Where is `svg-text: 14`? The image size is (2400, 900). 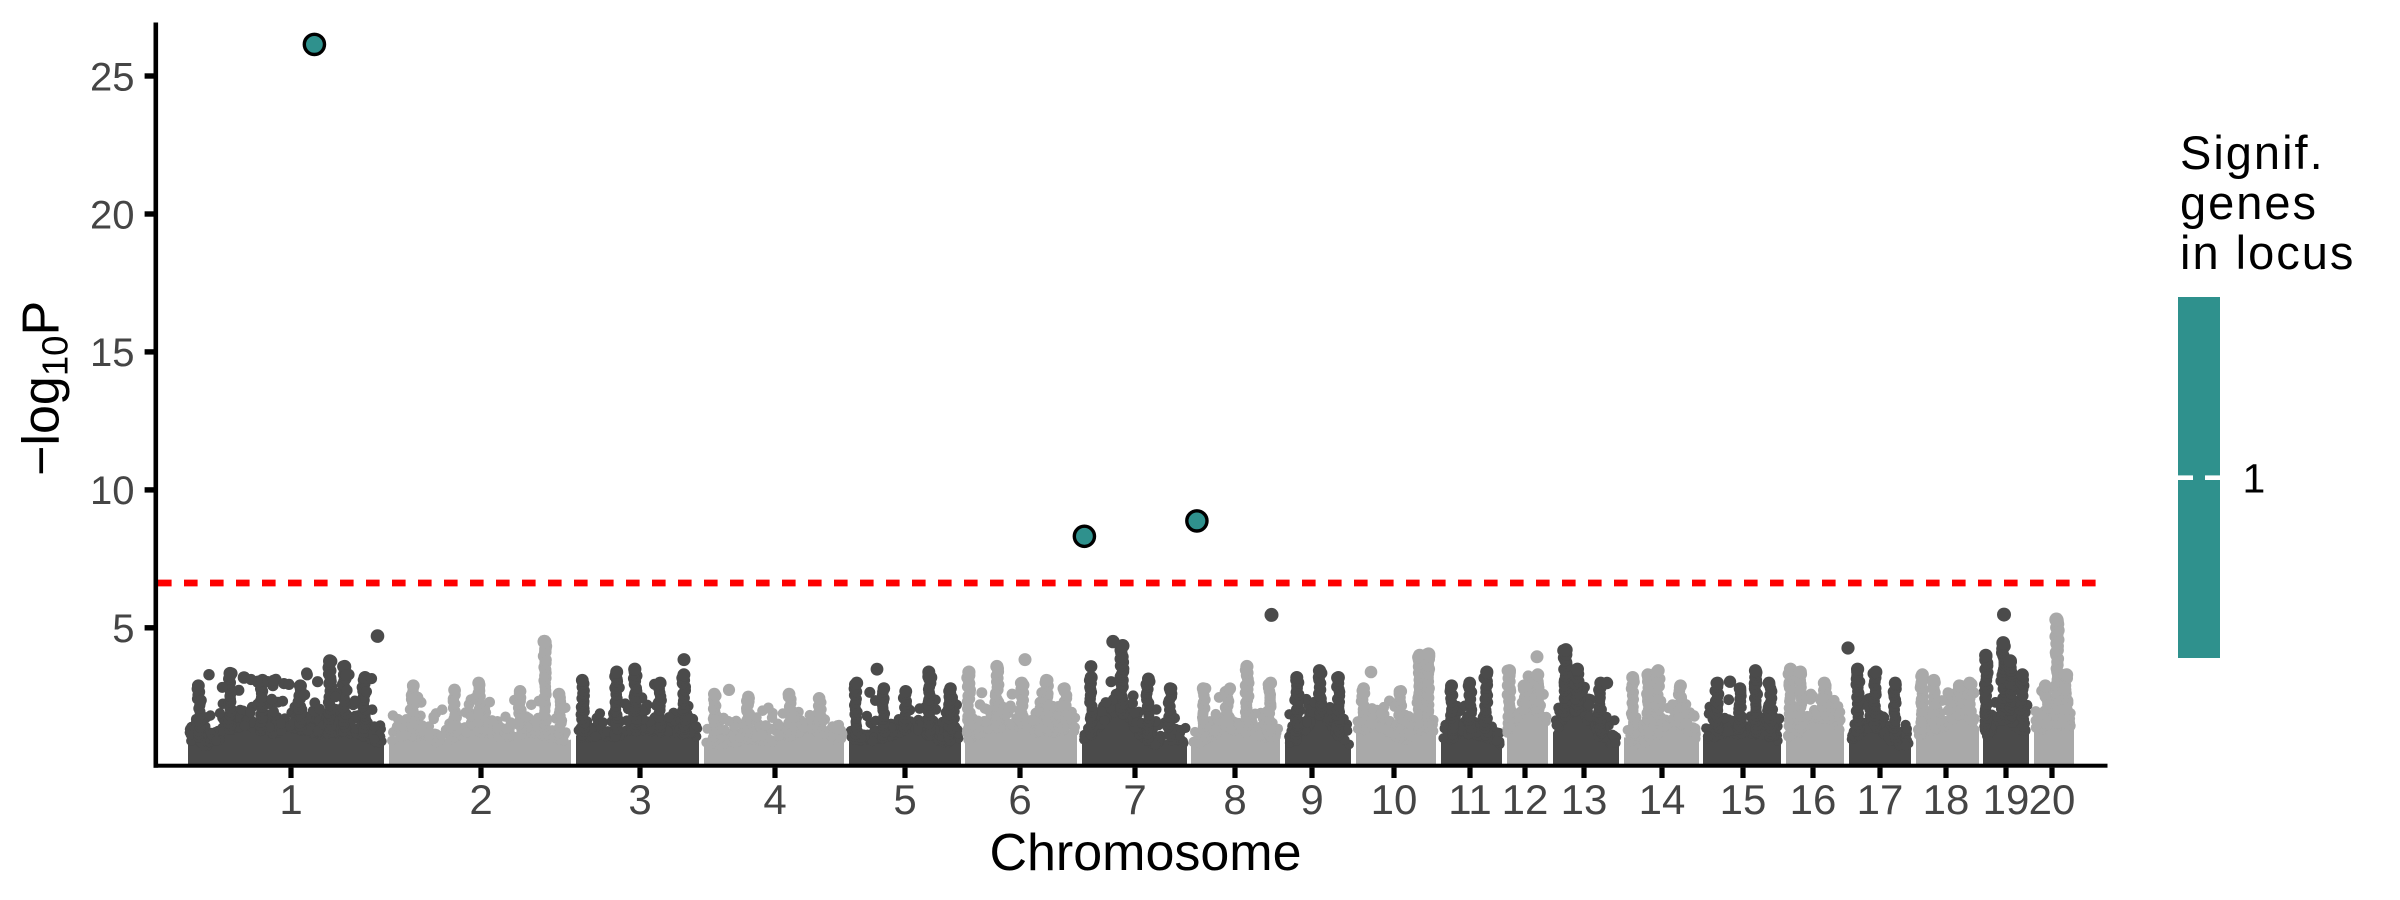 svg-text: 14 is located at coordinates (1662, 799).